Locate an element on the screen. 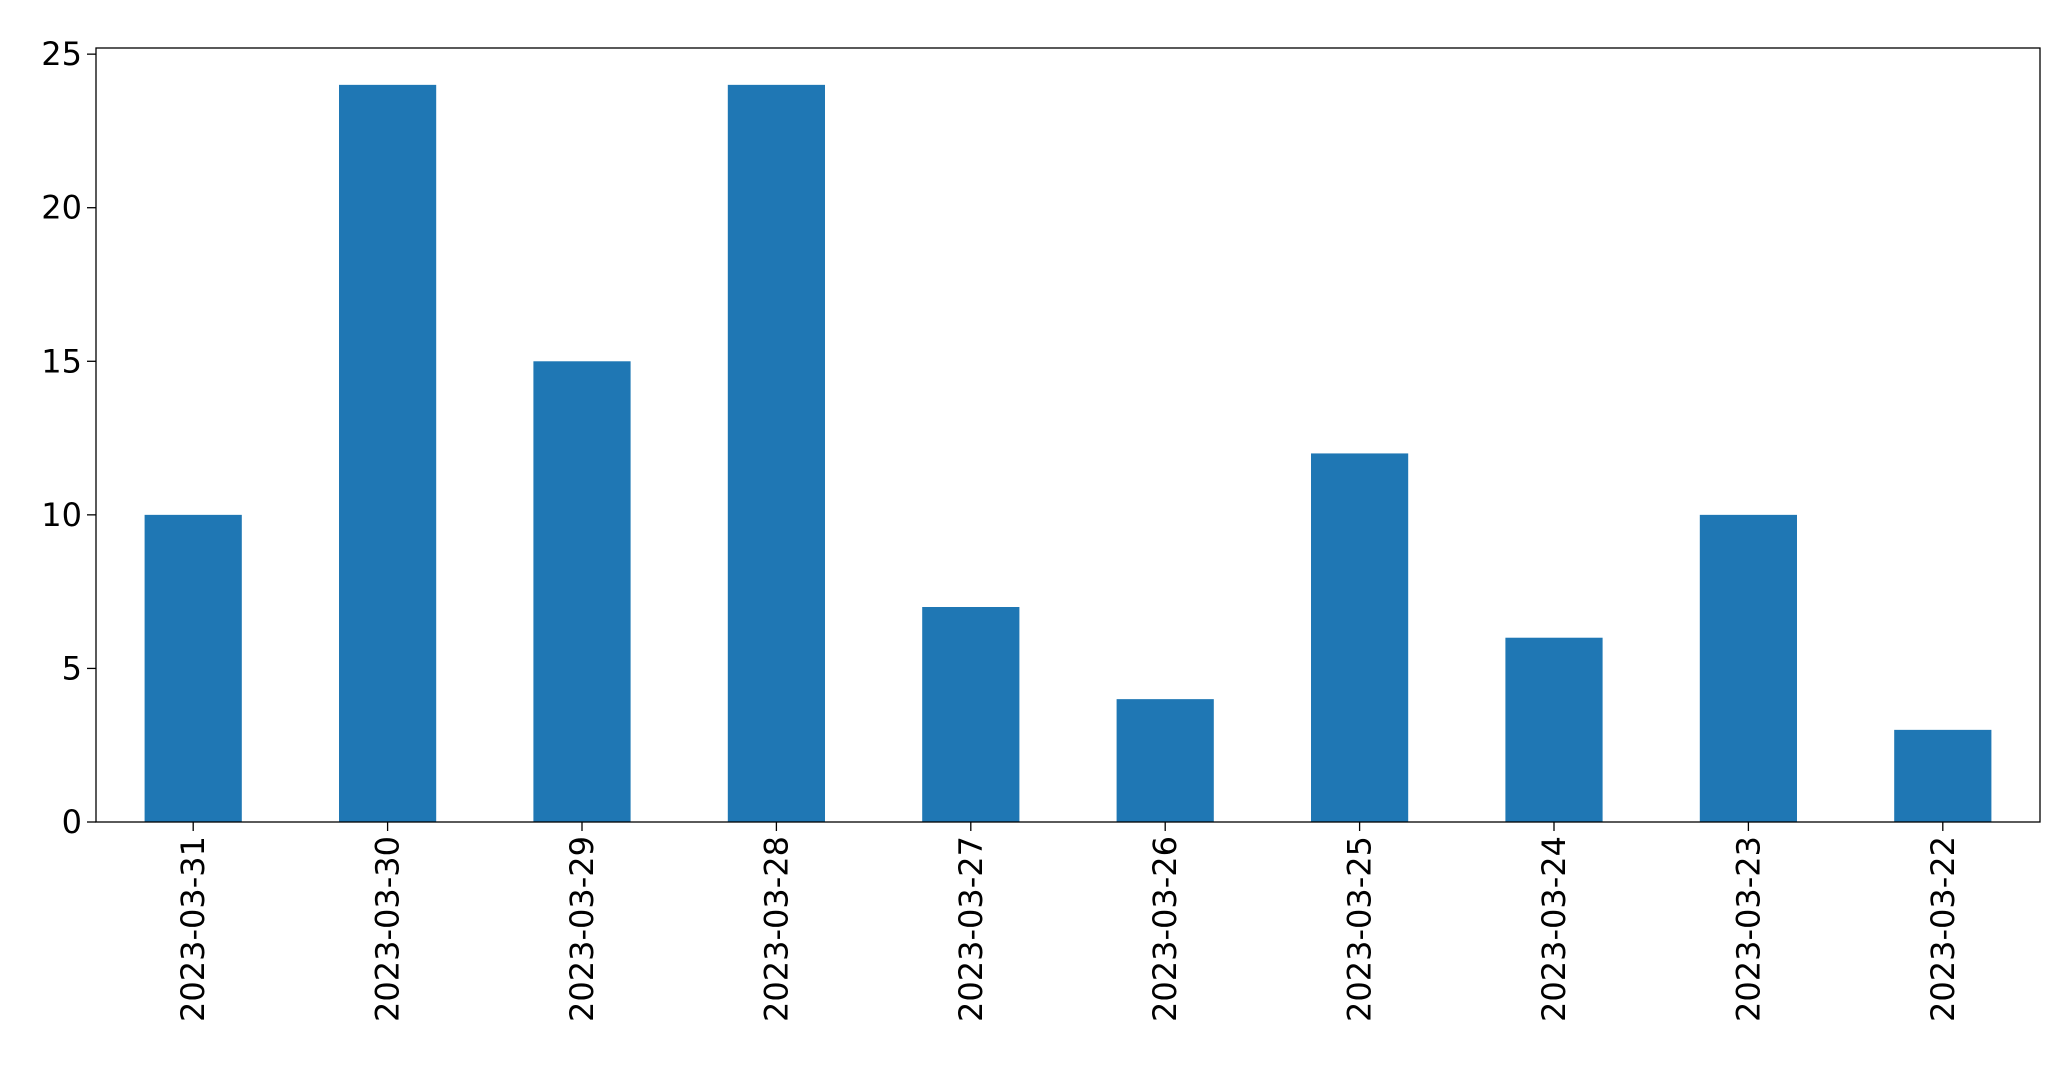 This screenshot has height=1069, width=2071. y-tick-label: 25 is located at coordinates (61, 54).